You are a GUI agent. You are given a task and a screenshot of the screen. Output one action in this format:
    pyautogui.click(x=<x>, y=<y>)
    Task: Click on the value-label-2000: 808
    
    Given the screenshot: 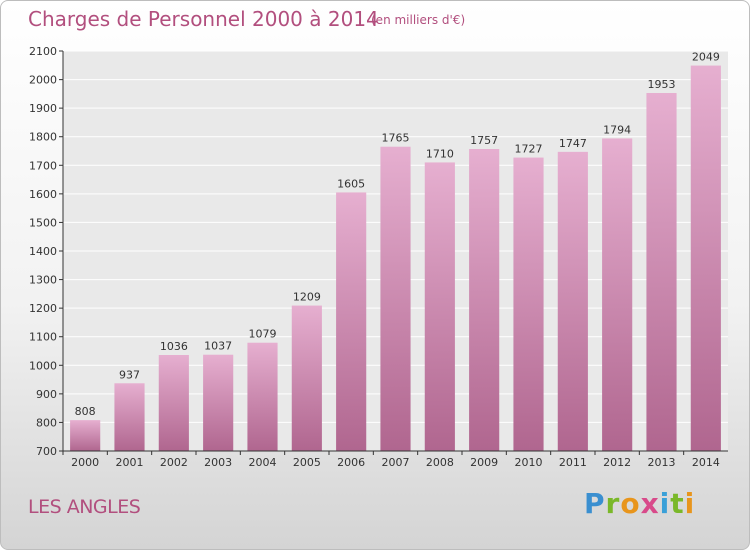 What is the action you would take?
    pyautogui.click(x=85, y=411)
    